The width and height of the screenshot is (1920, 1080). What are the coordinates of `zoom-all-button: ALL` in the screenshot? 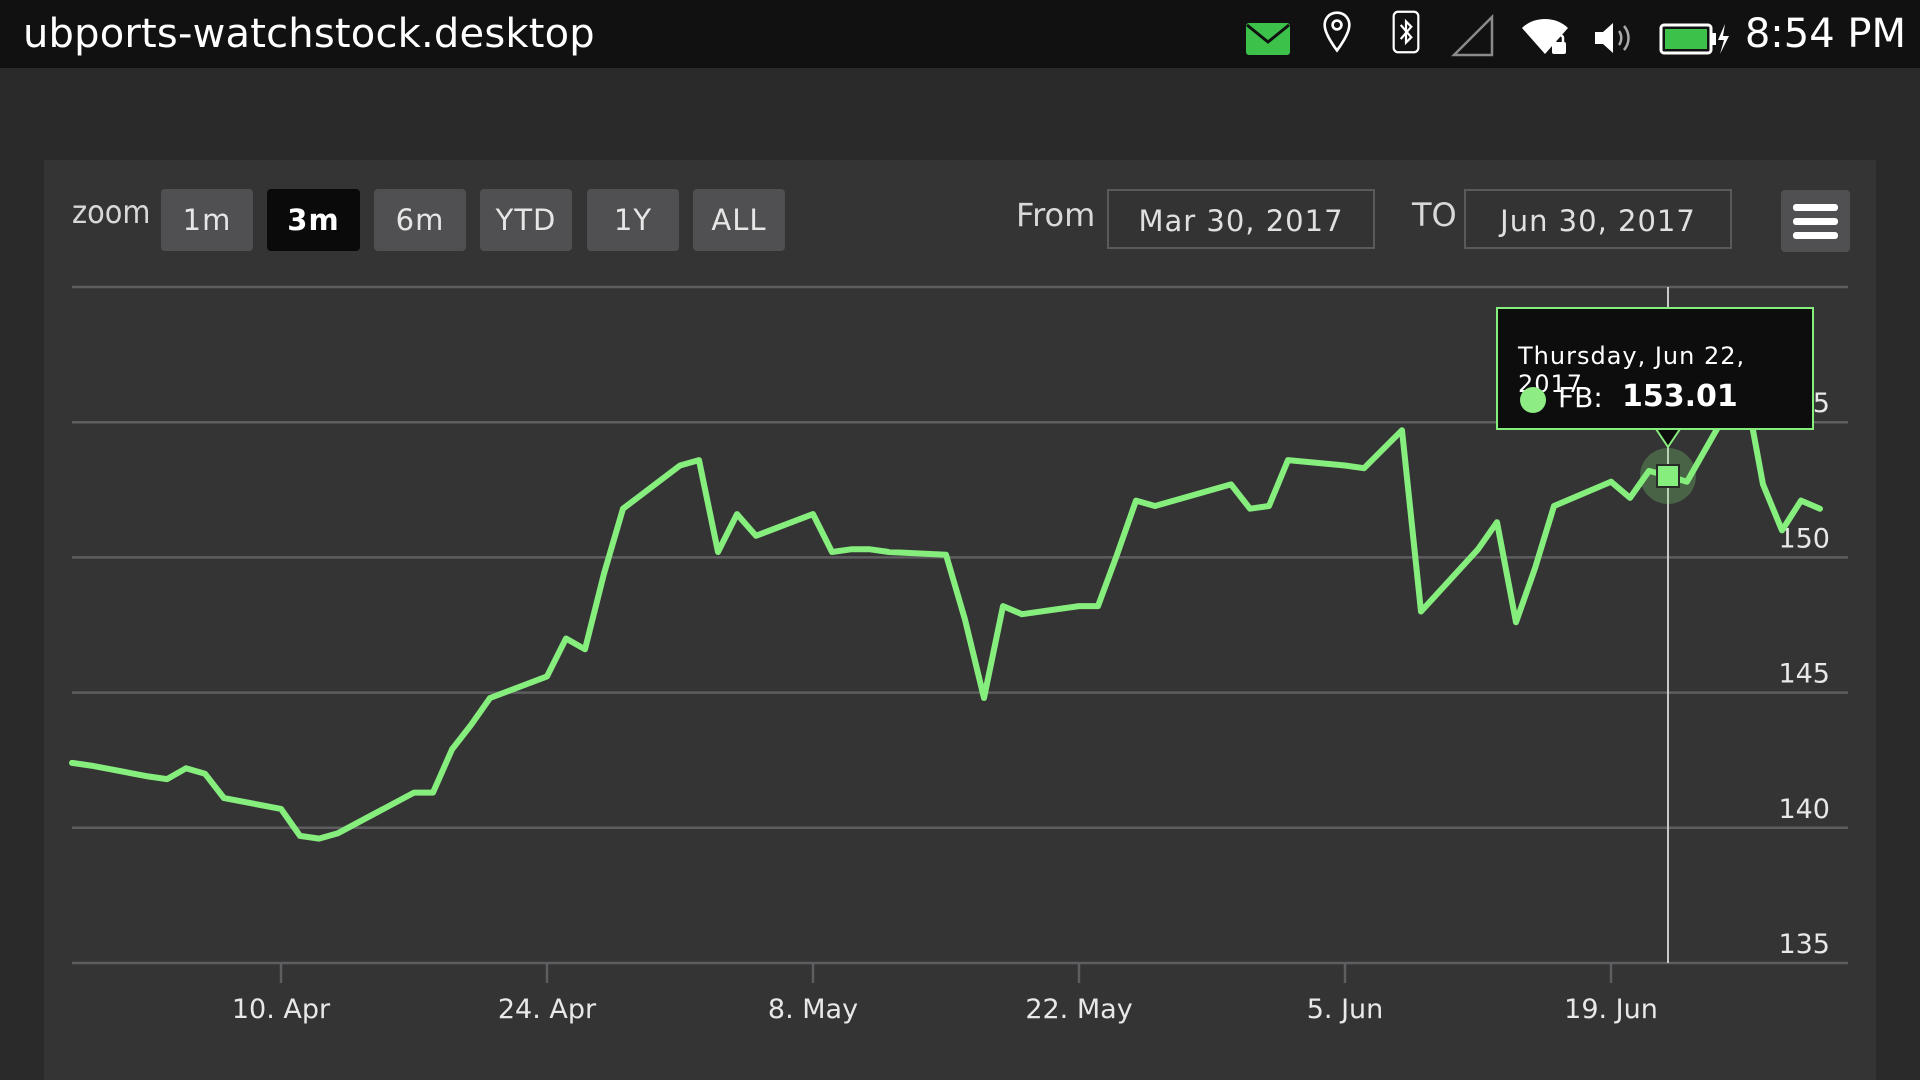 It's located at (739, 220).